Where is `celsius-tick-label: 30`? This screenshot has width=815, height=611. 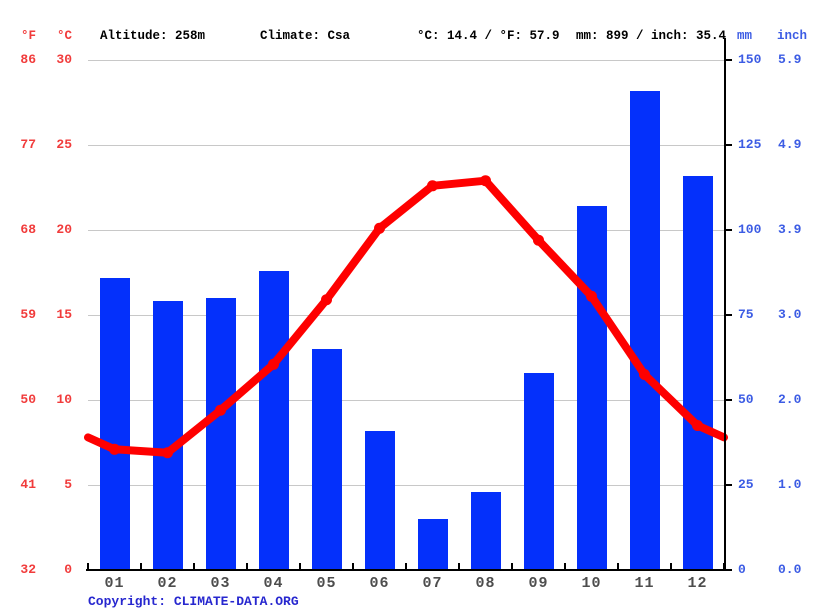
celsius-tick-label: 30 is located at coordinates (64, 59).